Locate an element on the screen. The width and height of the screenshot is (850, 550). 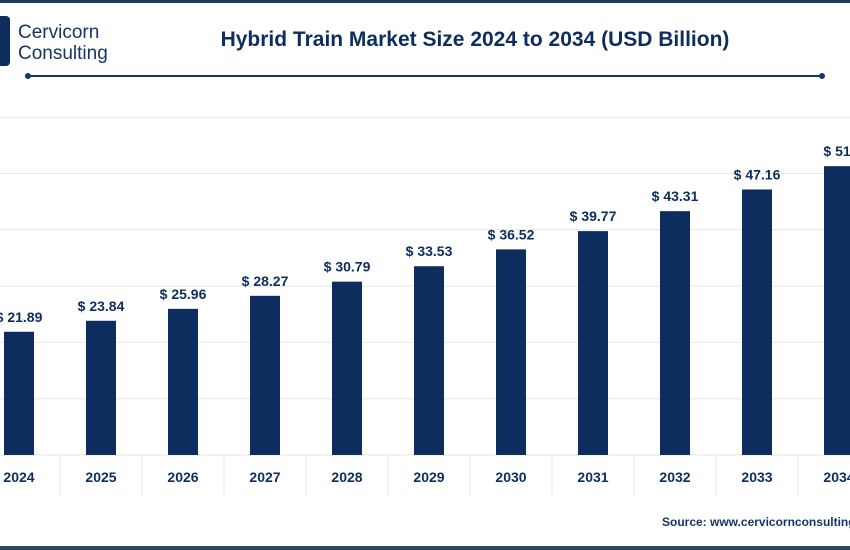
bar-2032 is located at coordinates (675, 333).